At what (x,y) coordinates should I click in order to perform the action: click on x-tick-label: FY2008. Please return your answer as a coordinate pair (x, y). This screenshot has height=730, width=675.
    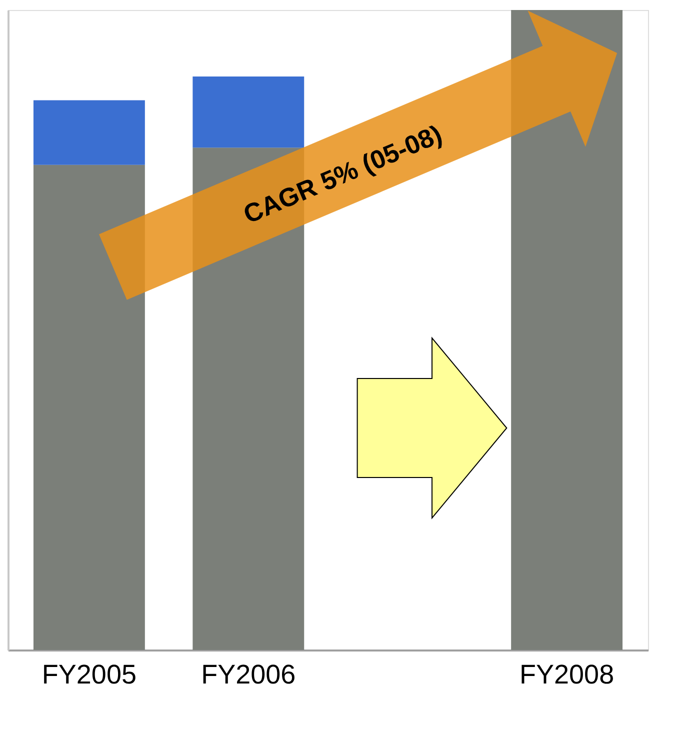
    Looking at the image, I should click on (567, 675).